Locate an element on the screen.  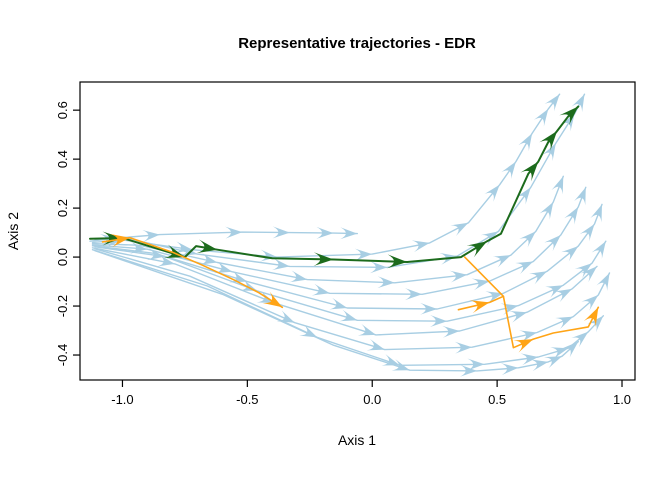
y-tick-label: -0.4 is located at coordinates (62, 355).